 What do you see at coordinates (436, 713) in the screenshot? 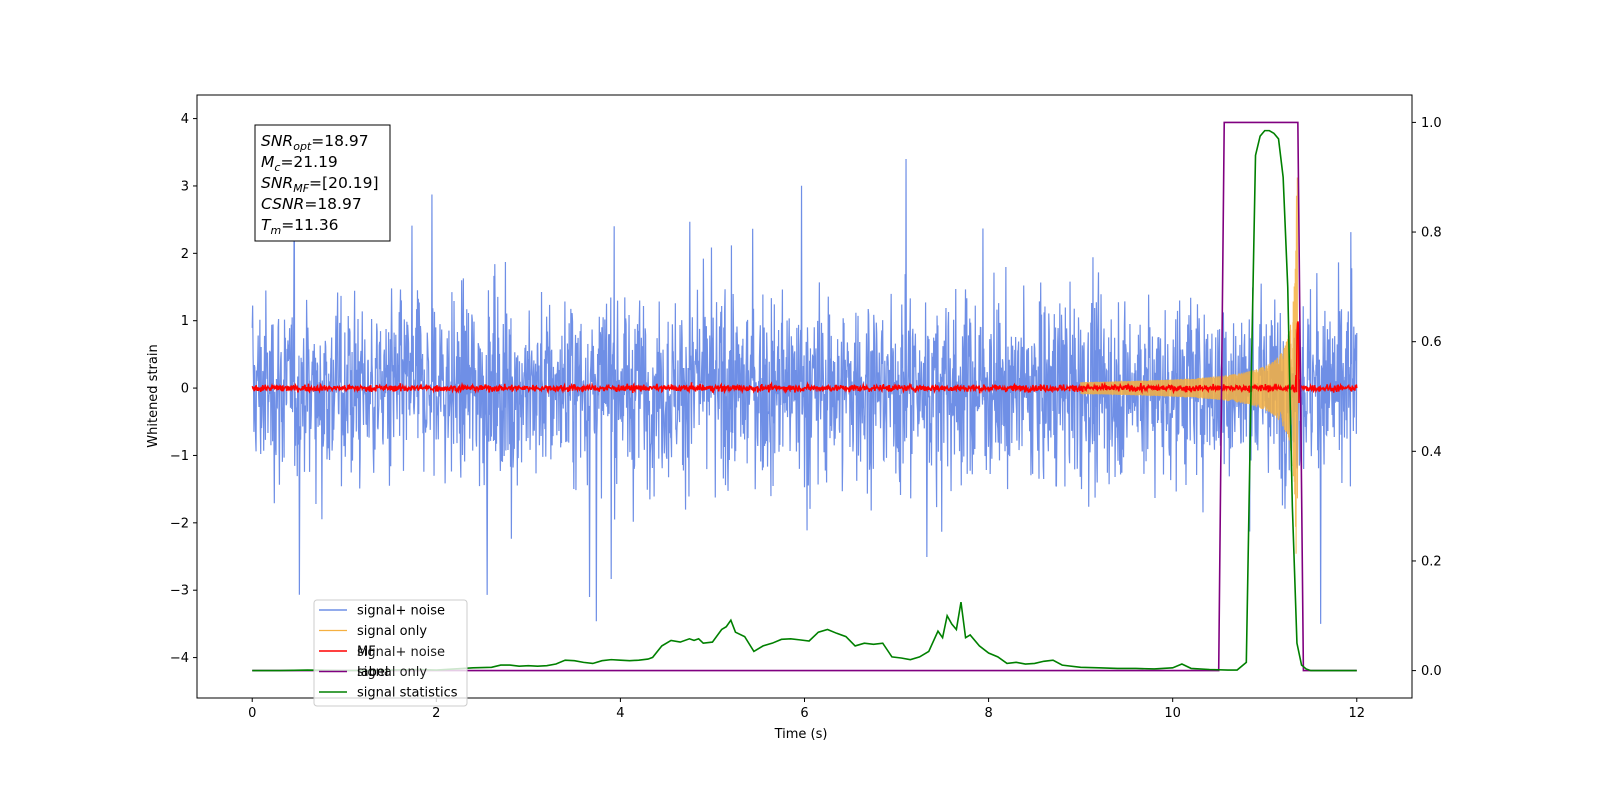
I see `x-tick-label: 2` at bounding box center [436, 713].